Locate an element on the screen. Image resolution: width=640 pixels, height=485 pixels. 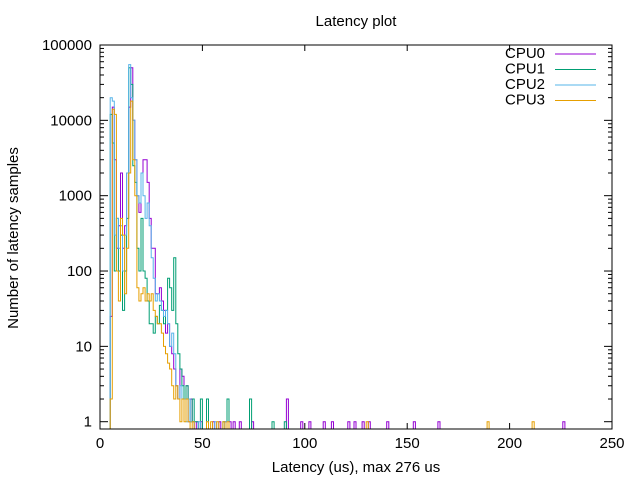
x-tick-label: 250 is located at coordinates (611, 443).